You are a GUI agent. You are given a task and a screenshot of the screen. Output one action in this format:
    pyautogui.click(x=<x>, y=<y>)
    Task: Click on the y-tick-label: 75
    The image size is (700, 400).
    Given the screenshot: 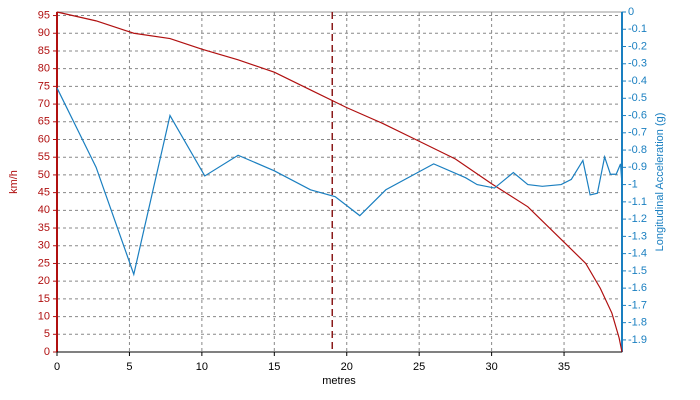 What is the action you would take?
    pyautogui.click(x=44, y=86)
    